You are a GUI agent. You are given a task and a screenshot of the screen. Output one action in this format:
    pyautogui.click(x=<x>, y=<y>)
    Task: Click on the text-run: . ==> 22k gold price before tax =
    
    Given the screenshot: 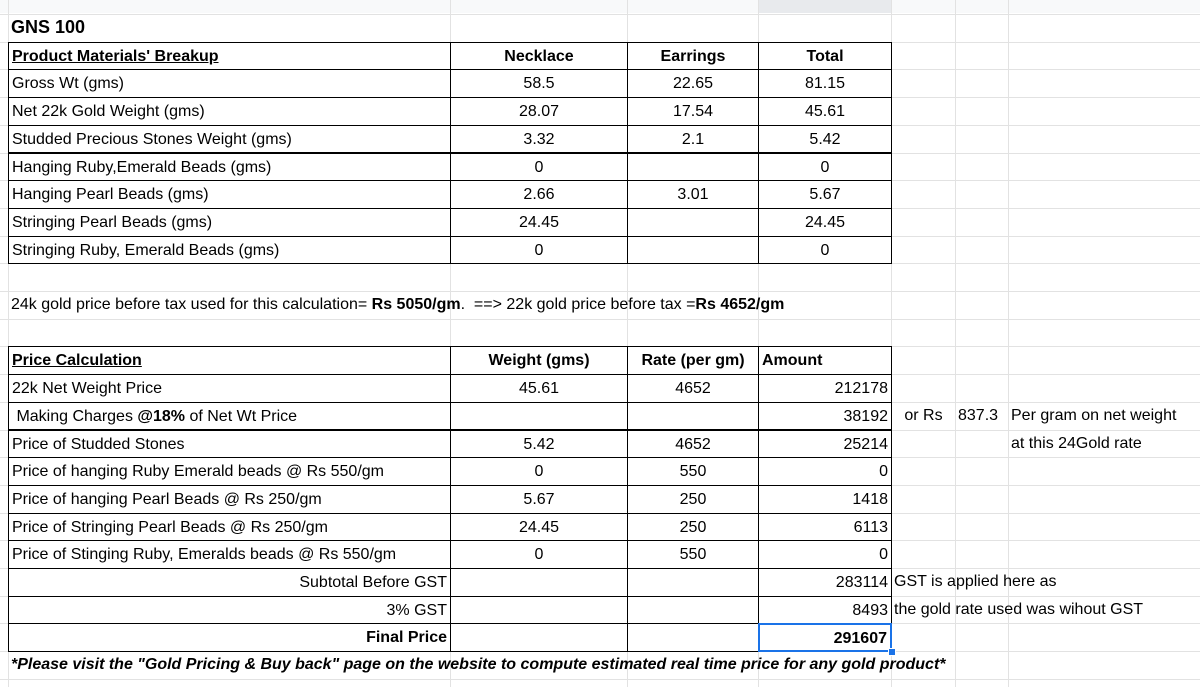 What is the action you would take?
    pyautogui.click(x=578, y=304)
    